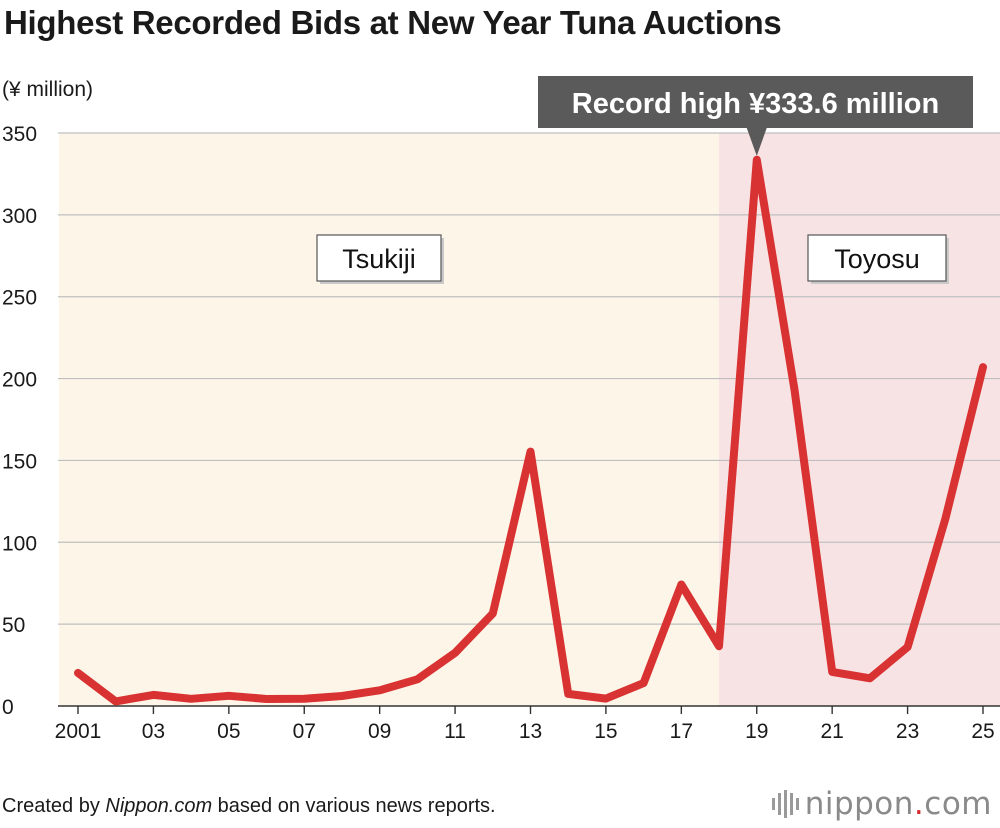  What do you see at coordinates (681, 731) in the screenshot?
I see `x-tick-label: 17` at bounding box center [681, 731].